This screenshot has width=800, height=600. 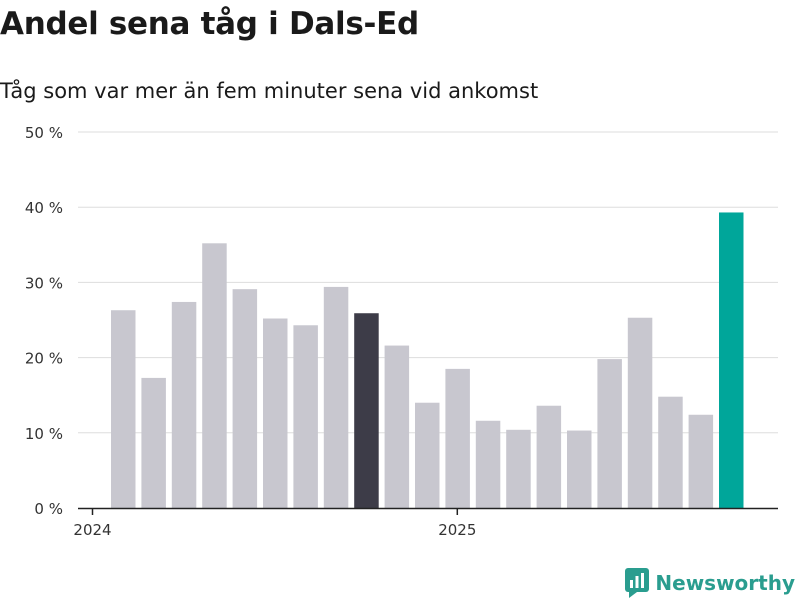 I want to click on y-tick-label: 10 %, so click(x=44, y=434).